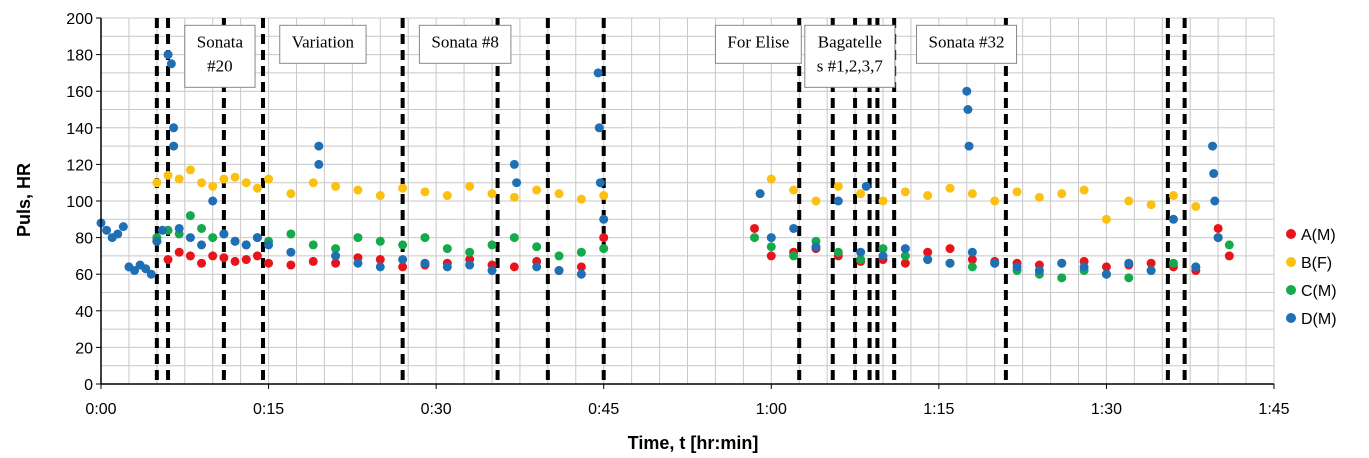  Describe the element at coordinates (220, 41) in the screenshot. I see `annotation-text: Sonata` at that location.